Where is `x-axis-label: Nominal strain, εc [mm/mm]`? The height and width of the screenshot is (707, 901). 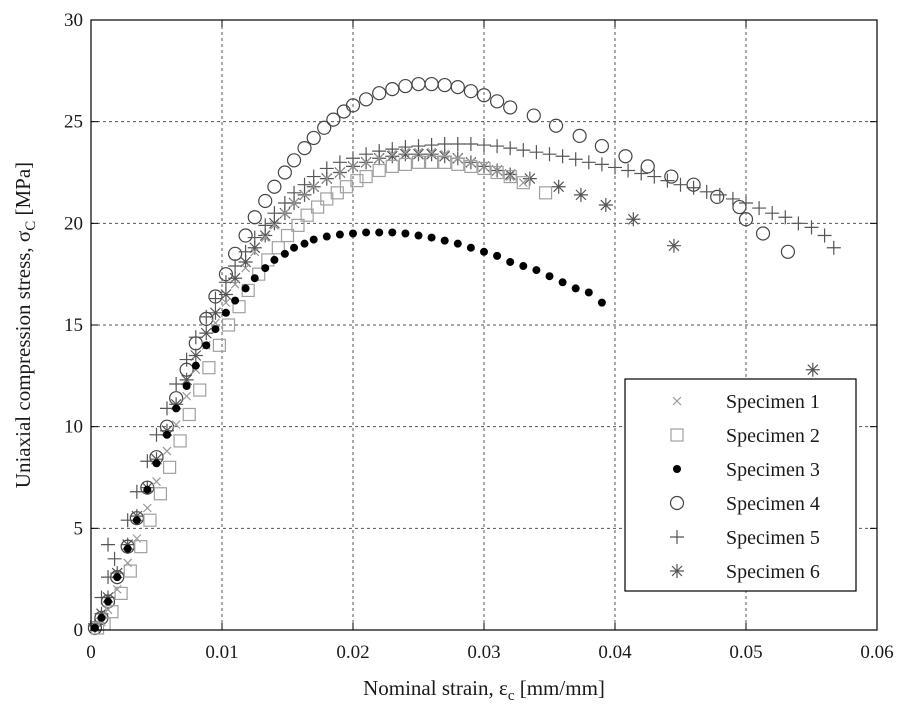
x-axis-label: Nominal strain, εc [mm/mm] is located at coordinates (484, 689).